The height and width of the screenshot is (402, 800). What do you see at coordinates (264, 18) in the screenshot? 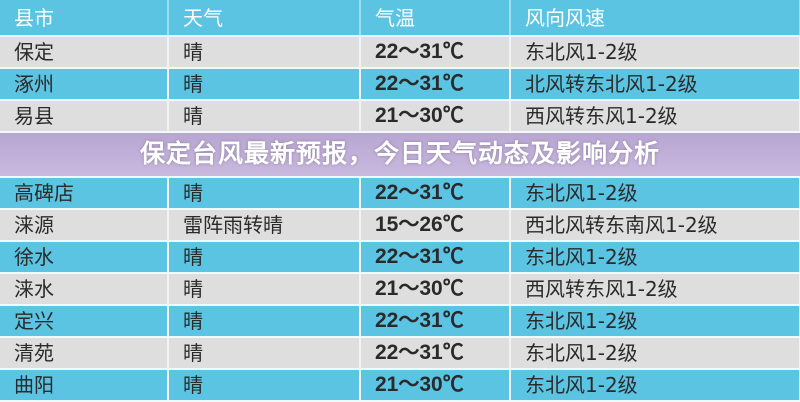
I see `header-weather: 天气` at bounding box center [264, 18].